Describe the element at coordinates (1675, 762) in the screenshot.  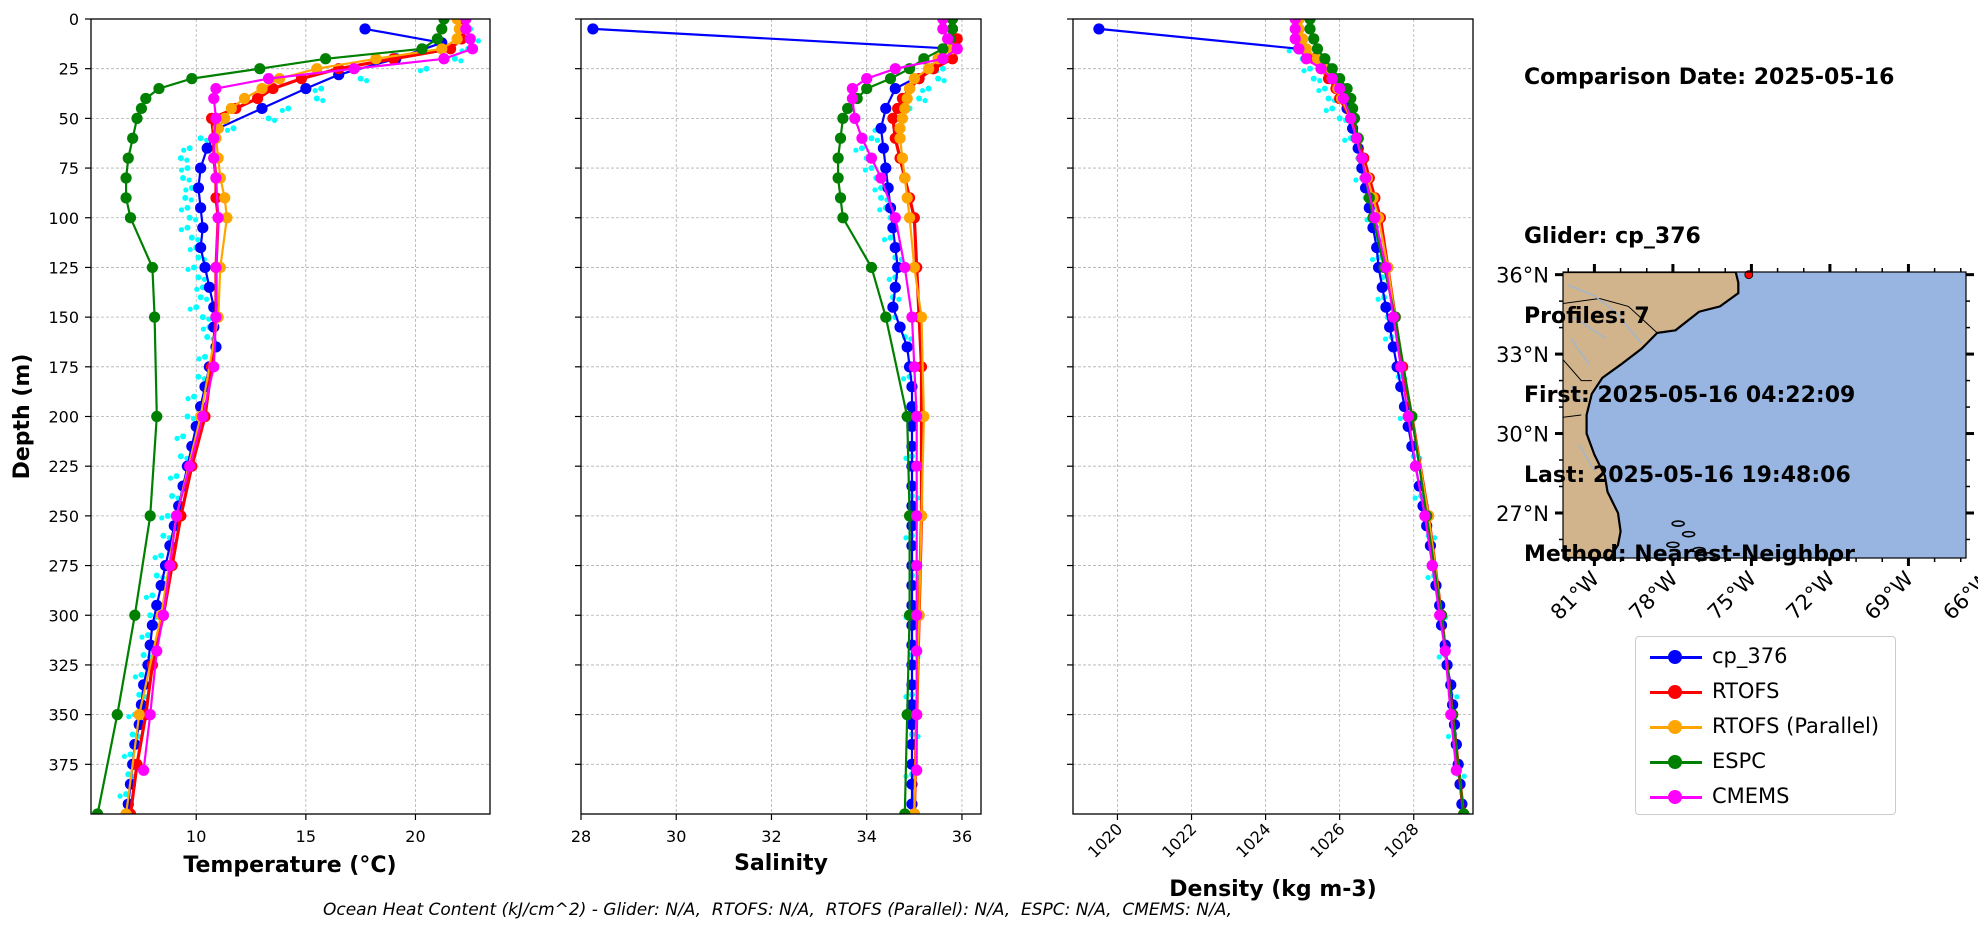
I see `legend-marker` at that location.